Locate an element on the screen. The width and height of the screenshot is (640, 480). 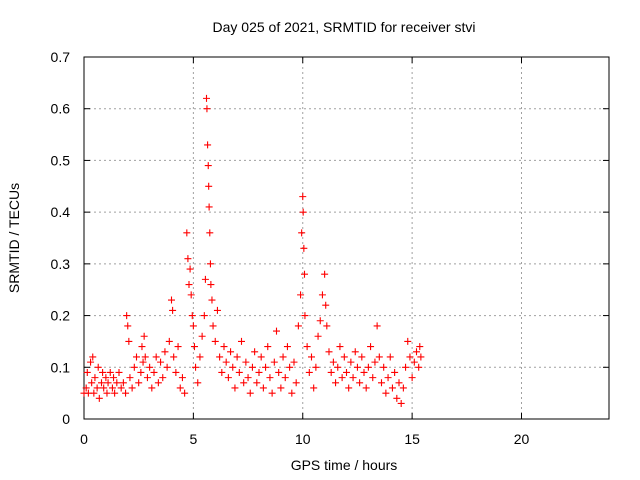
x-tick-label: 20 is located at coordinates (522, 439).